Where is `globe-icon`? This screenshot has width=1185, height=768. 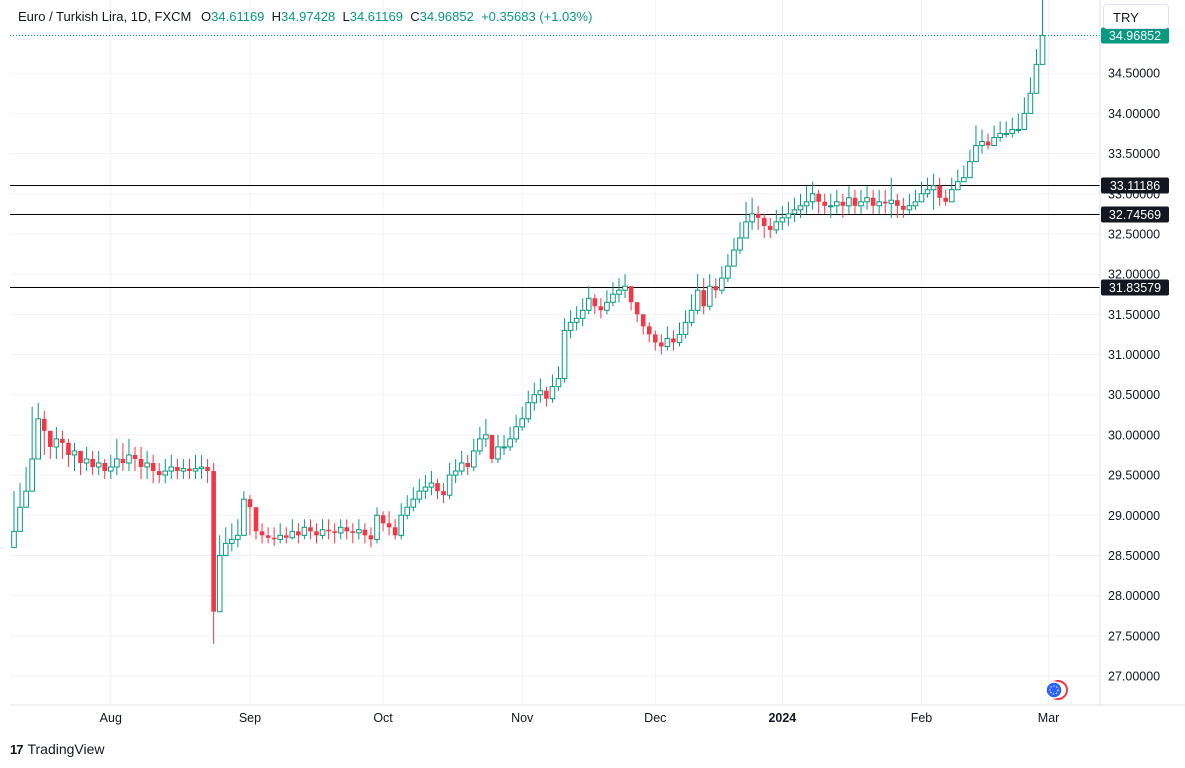
globe-icon is located at coordinates (1056, 690).